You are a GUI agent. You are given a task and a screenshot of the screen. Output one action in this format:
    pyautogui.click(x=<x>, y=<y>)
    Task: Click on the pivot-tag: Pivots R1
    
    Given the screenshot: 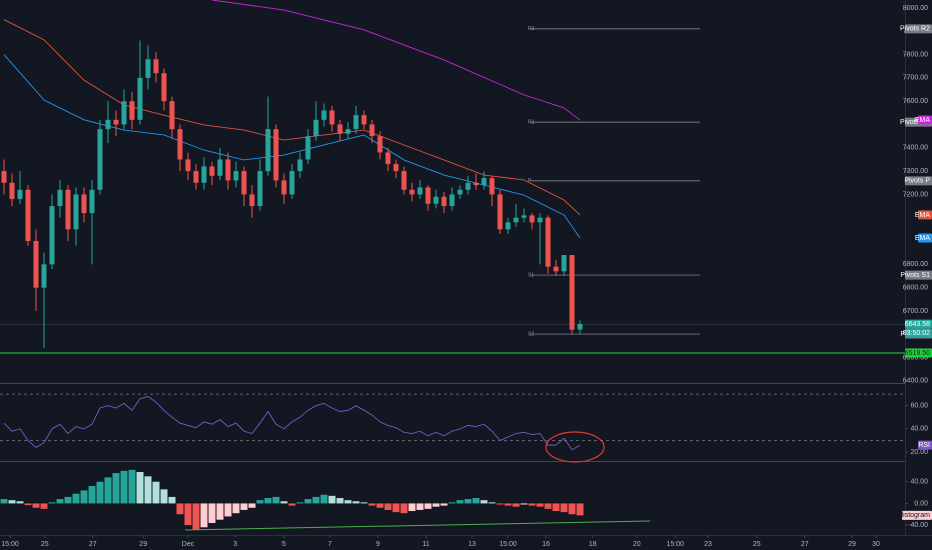 What is the action you would take?
    pyautogui.click(x=915, y=122)
    